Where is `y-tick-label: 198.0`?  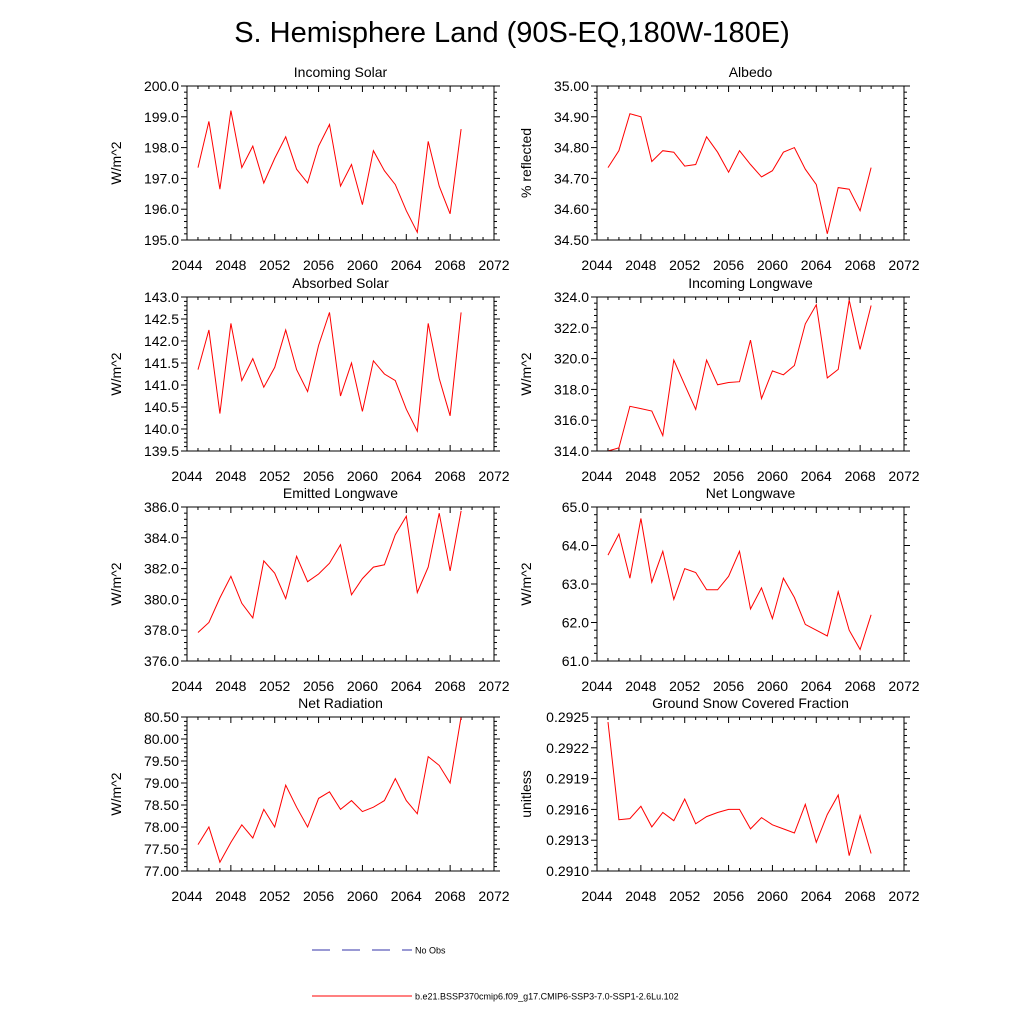
y-tick-label: 198.0 is located at coordinates (161, 148).